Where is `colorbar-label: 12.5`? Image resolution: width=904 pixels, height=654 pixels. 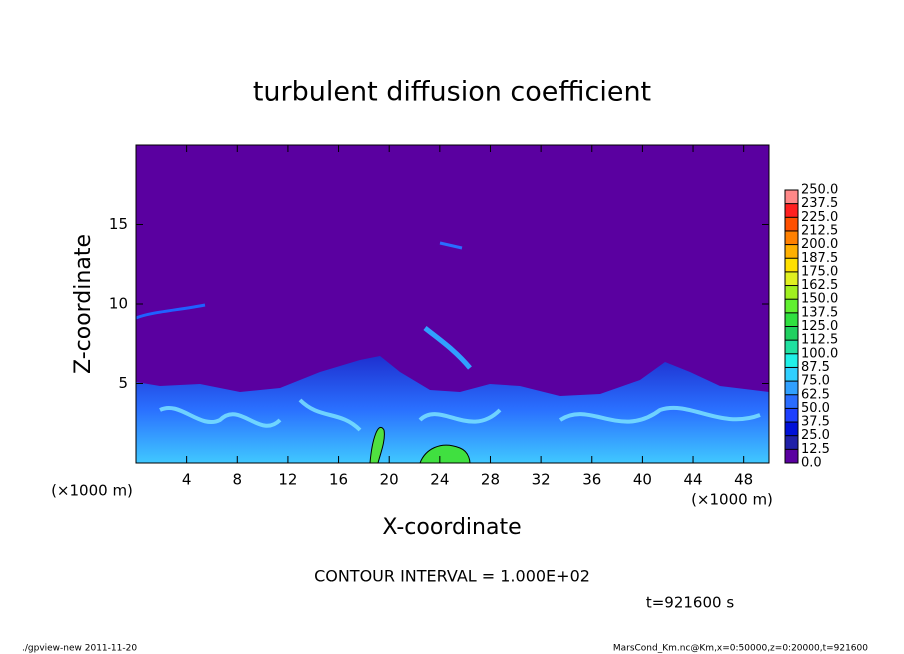 colorbar-label: 12.5 is located at coordinates (815, 449).